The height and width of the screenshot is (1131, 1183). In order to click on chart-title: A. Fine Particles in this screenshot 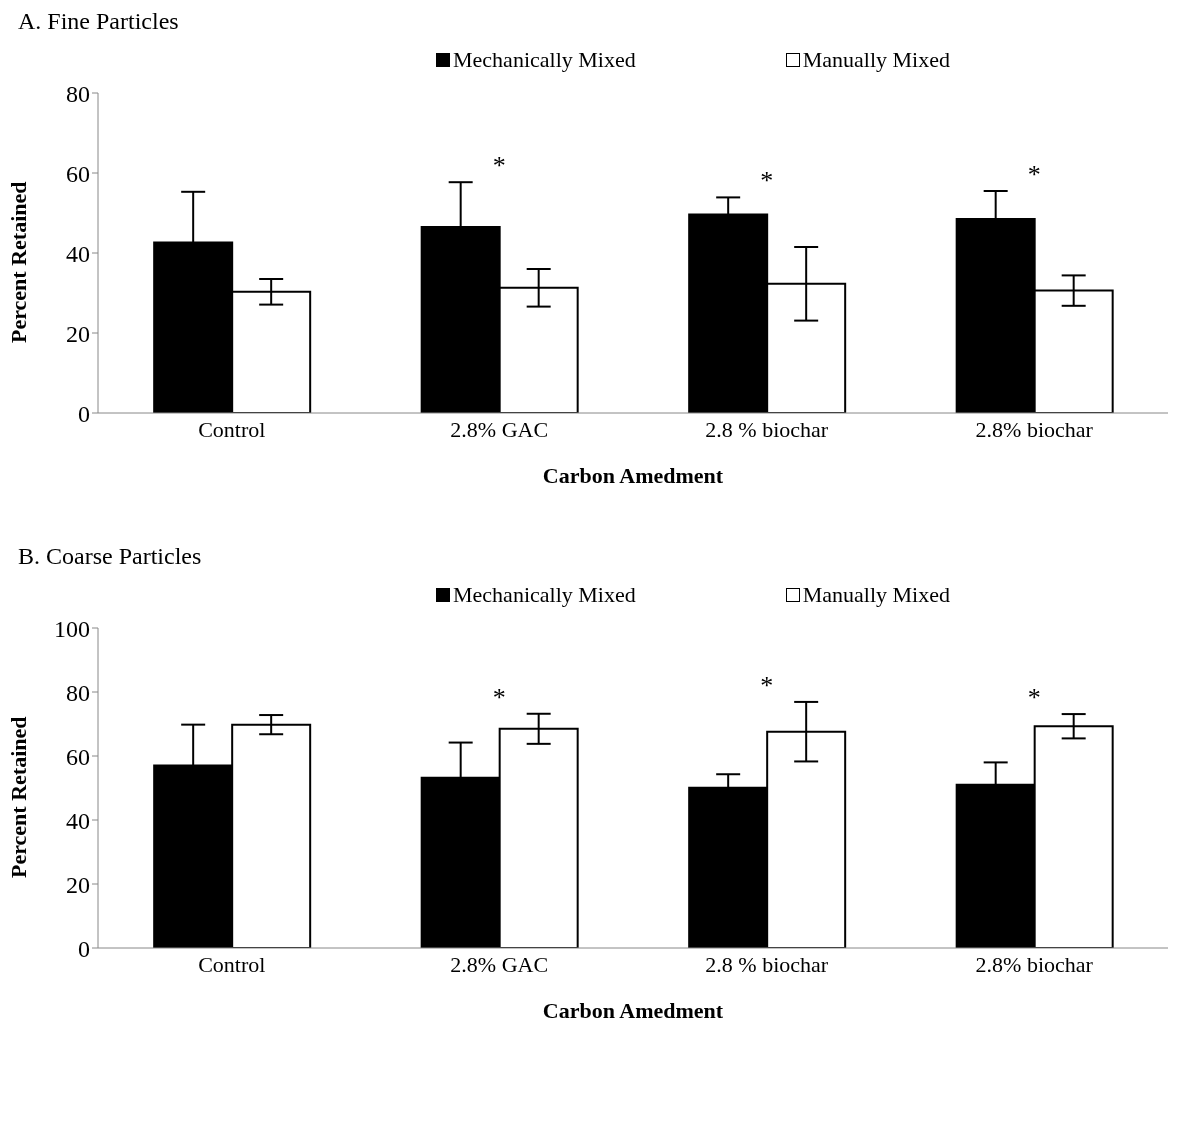, I will do `click(99, 21)`.